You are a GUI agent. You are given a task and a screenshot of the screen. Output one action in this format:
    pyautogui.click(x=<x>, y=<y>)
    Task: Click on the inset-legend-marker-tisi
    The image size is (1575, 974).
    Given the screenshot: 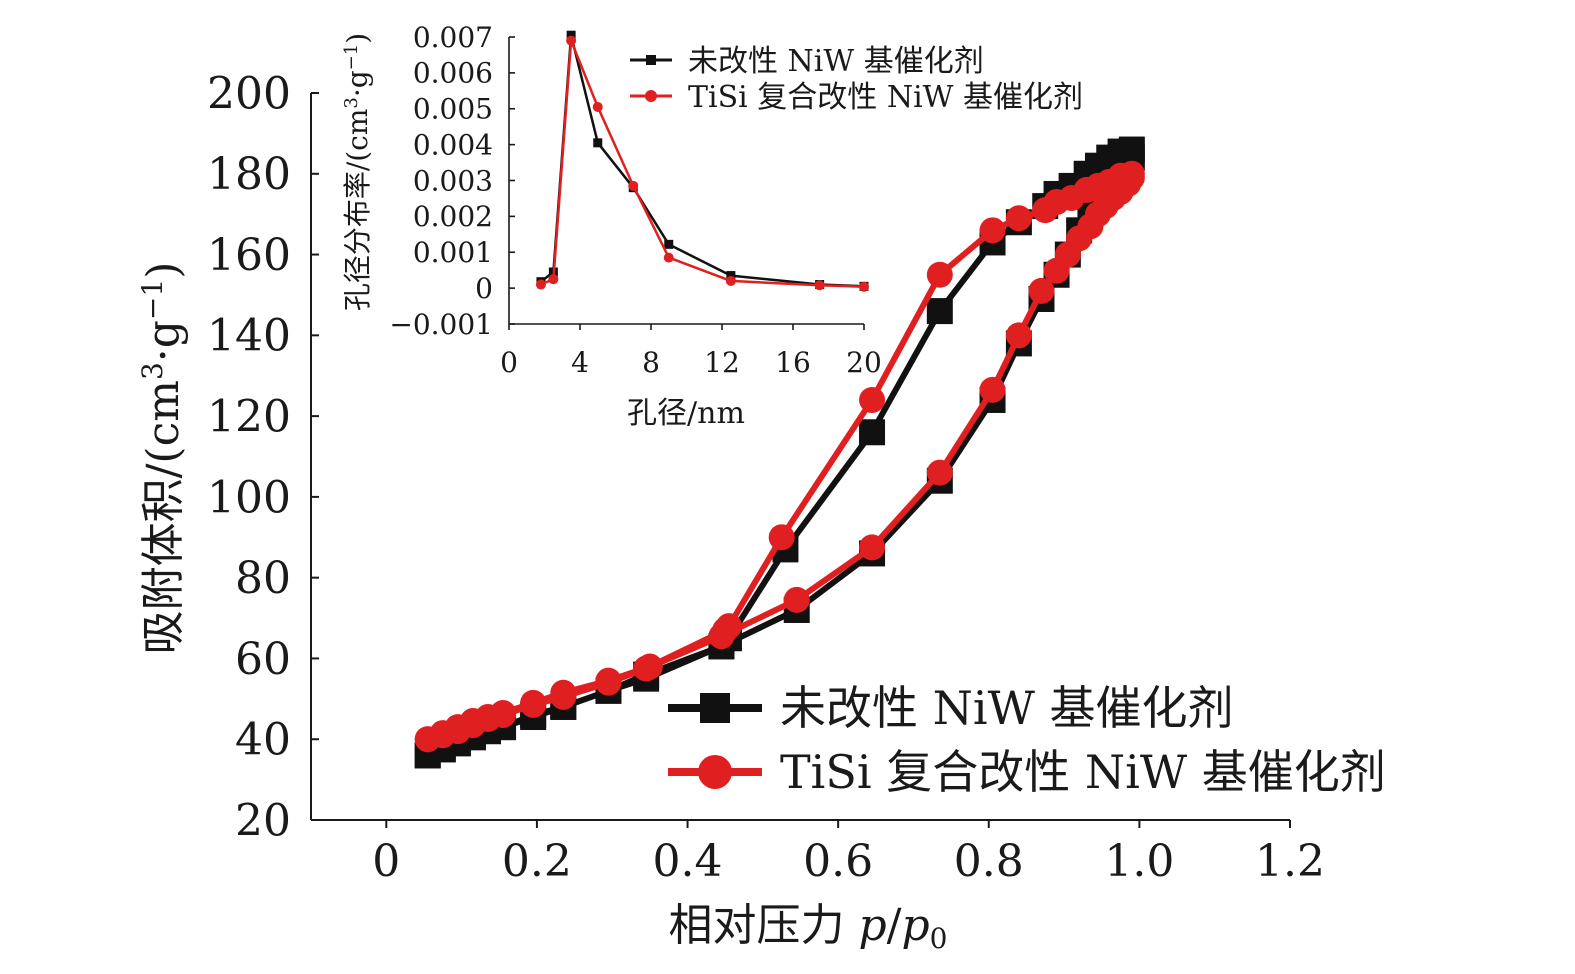 What is the action you would take?
    pyautogui.click(x=651, y=96)
    